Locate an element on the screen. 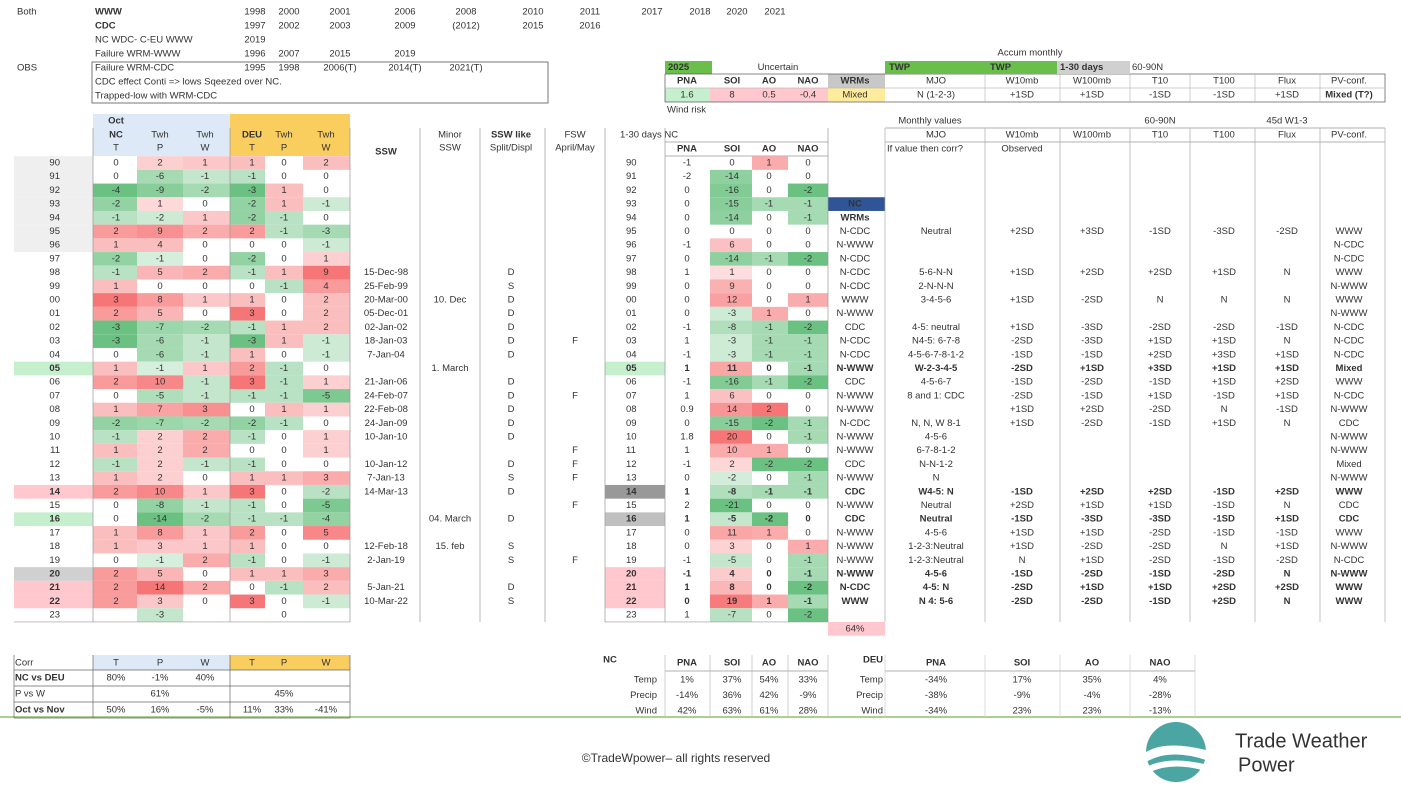 The image size is (1401, 788). wrm-value: WRMs is located at coordinates (854, 217).